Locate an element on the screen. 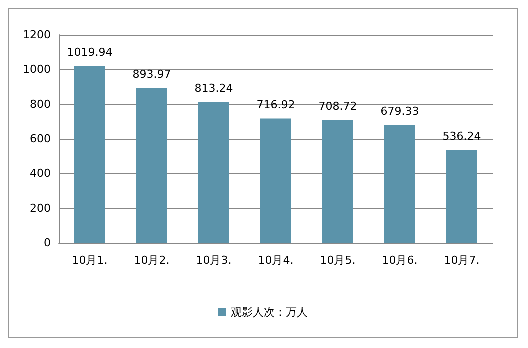  x-tick-label: 10月5. is located at coordinates (338, 260).